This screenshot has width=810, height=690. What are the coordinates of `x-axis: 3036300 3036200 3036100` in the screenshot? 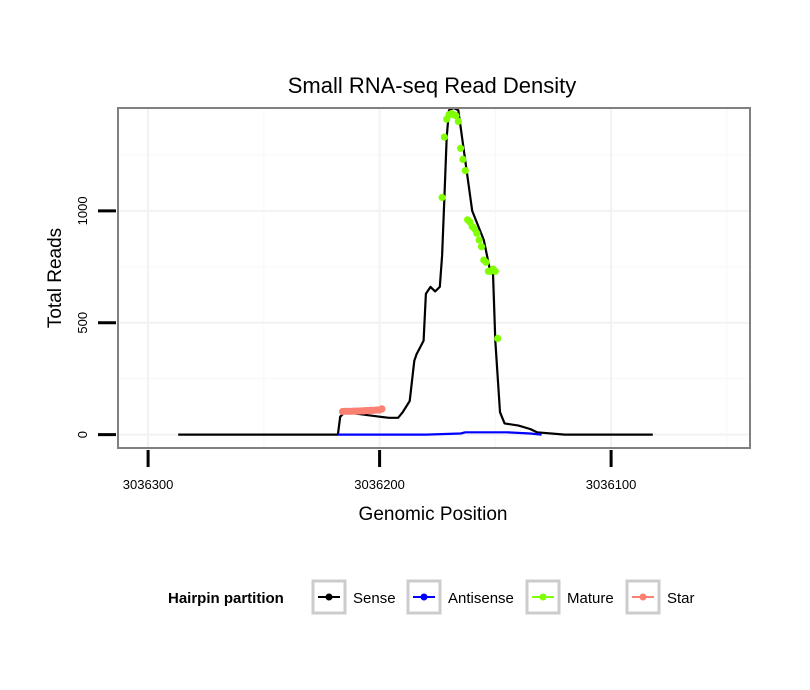 It's located at (380, 471).